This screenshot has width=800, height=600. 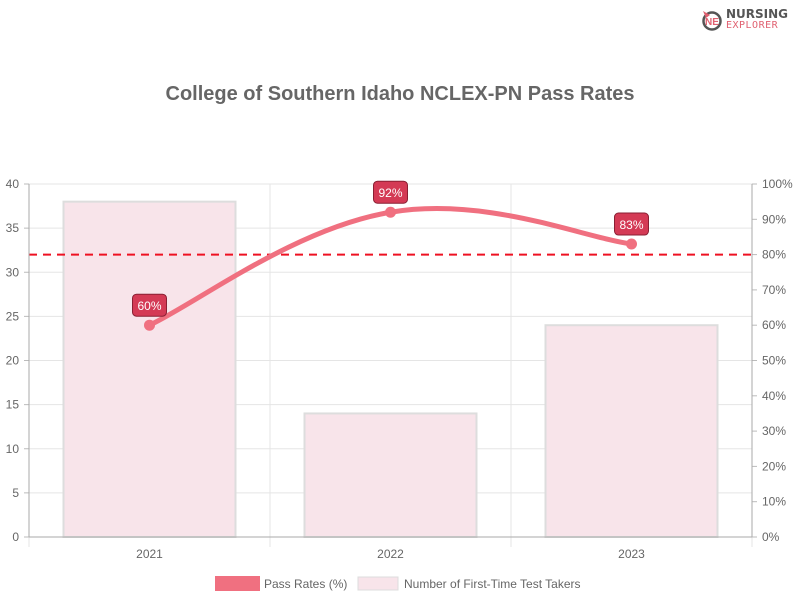 I want to click on left-tick-label: 15, so click(x=13, y=405).